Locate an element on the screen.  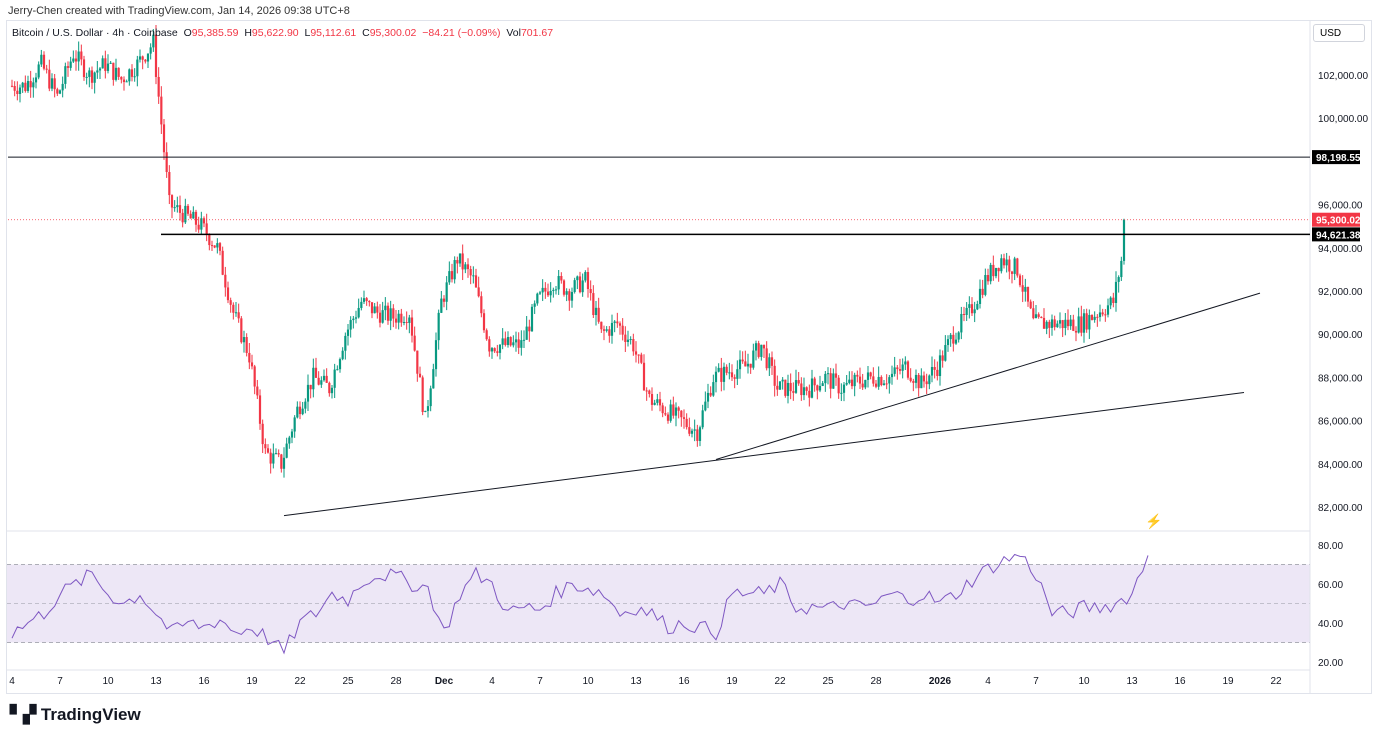
brand-name: TradingView is located at coordinates (90, 714).